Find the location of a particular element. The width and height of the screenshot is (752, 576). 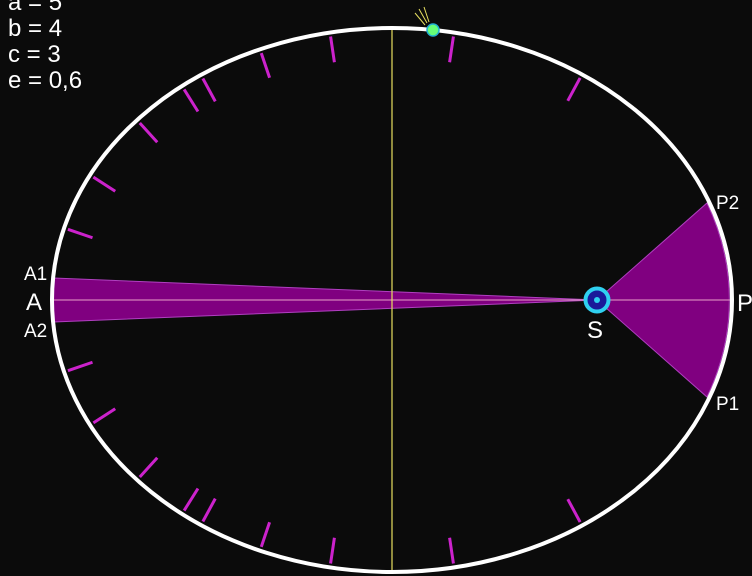

parameter-readout: a = 5 b = 4 c = 3 e = 0,6 is located at coordinates (45, 47).